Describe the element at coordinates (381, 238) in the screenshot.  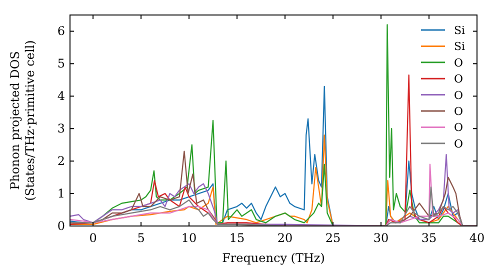
I see `x-tick-label: 30` at that location.